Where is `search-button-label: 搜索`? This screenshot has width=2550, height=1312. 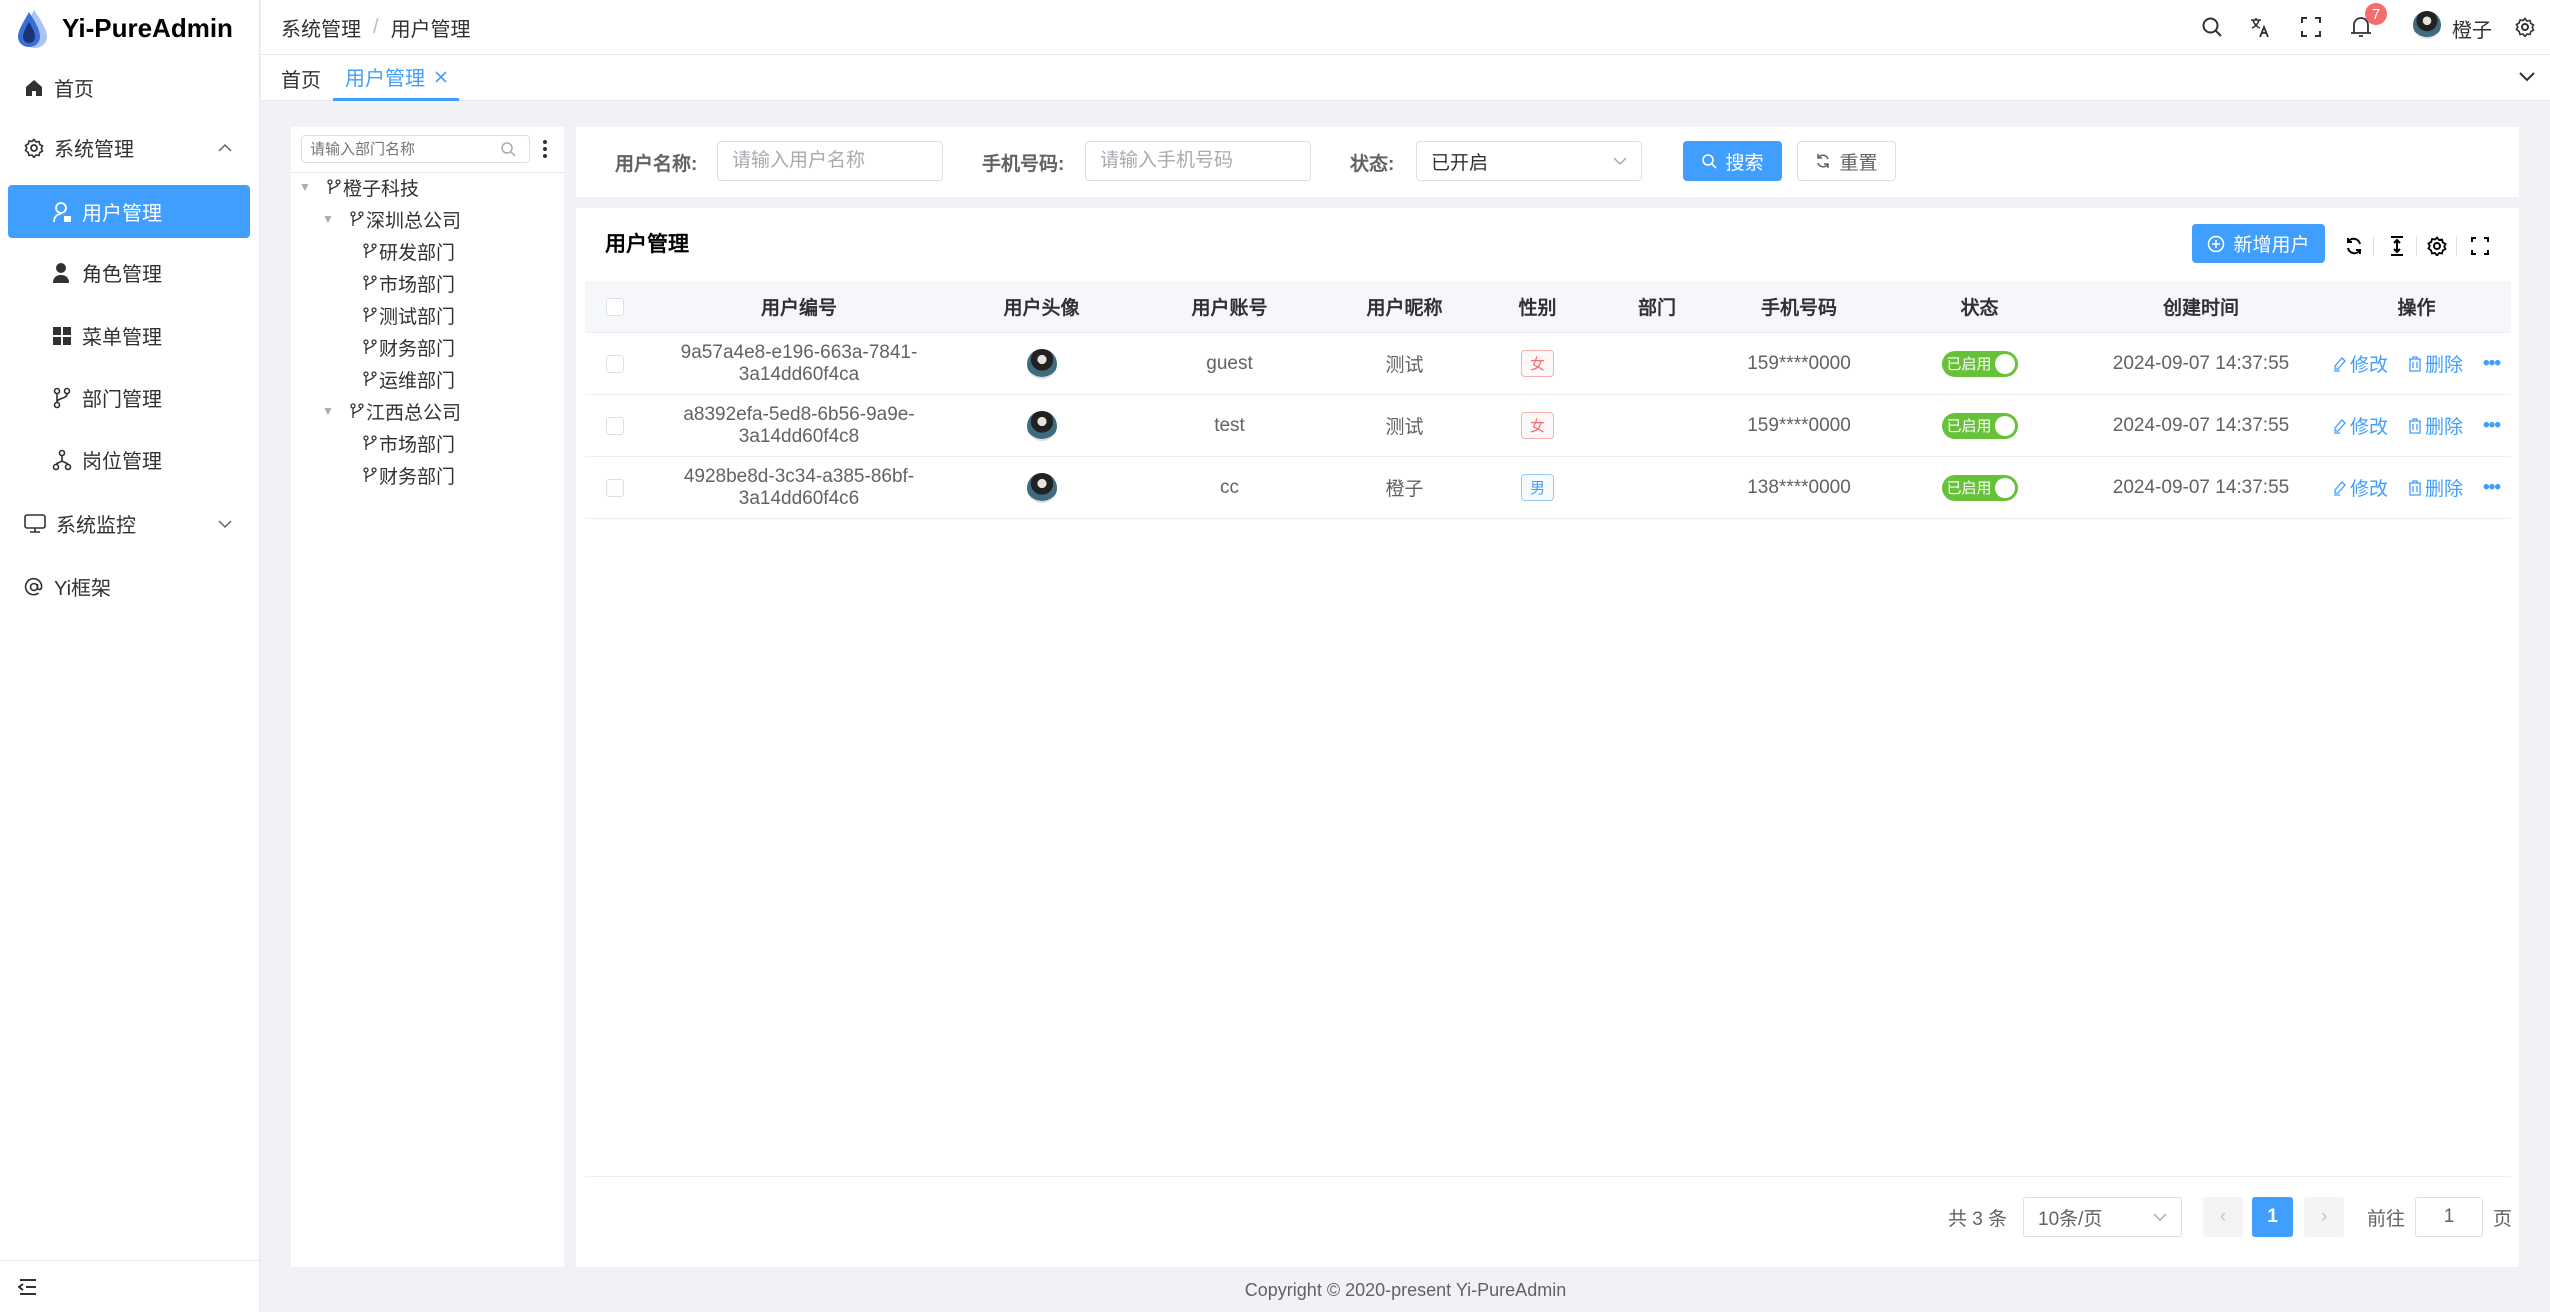 search-button-label: 搜索 is located at coordinates (1744, 163).